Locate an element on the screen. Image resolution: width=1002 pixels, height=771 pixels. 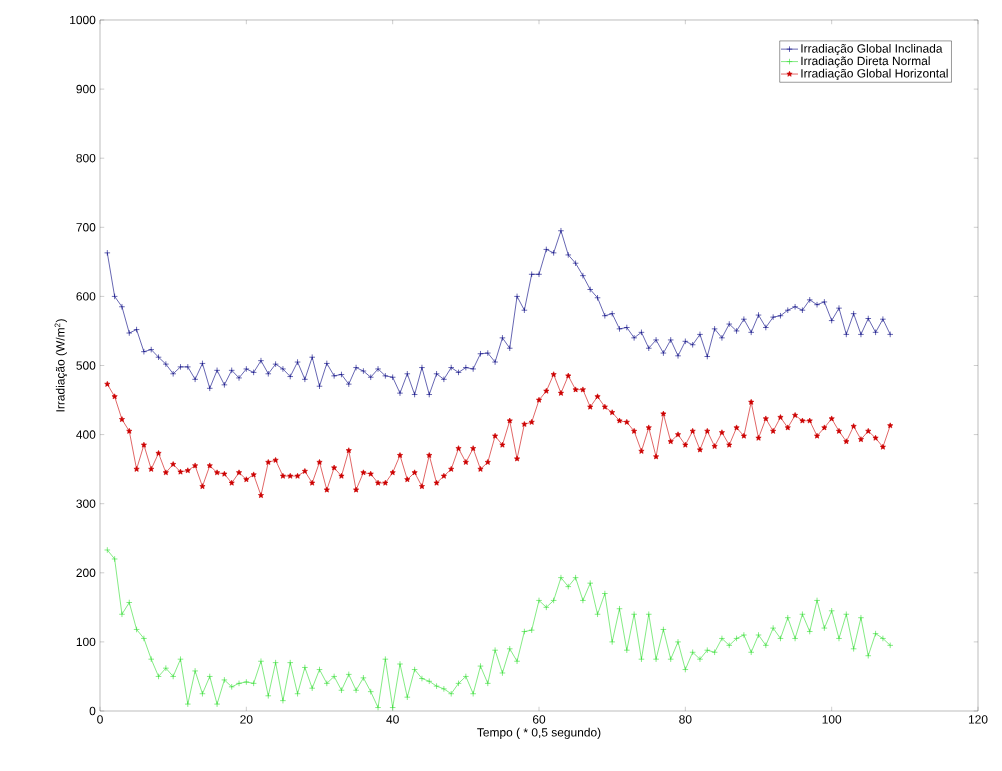
x-tick-label: 80 is located at coordinates (685, 719).